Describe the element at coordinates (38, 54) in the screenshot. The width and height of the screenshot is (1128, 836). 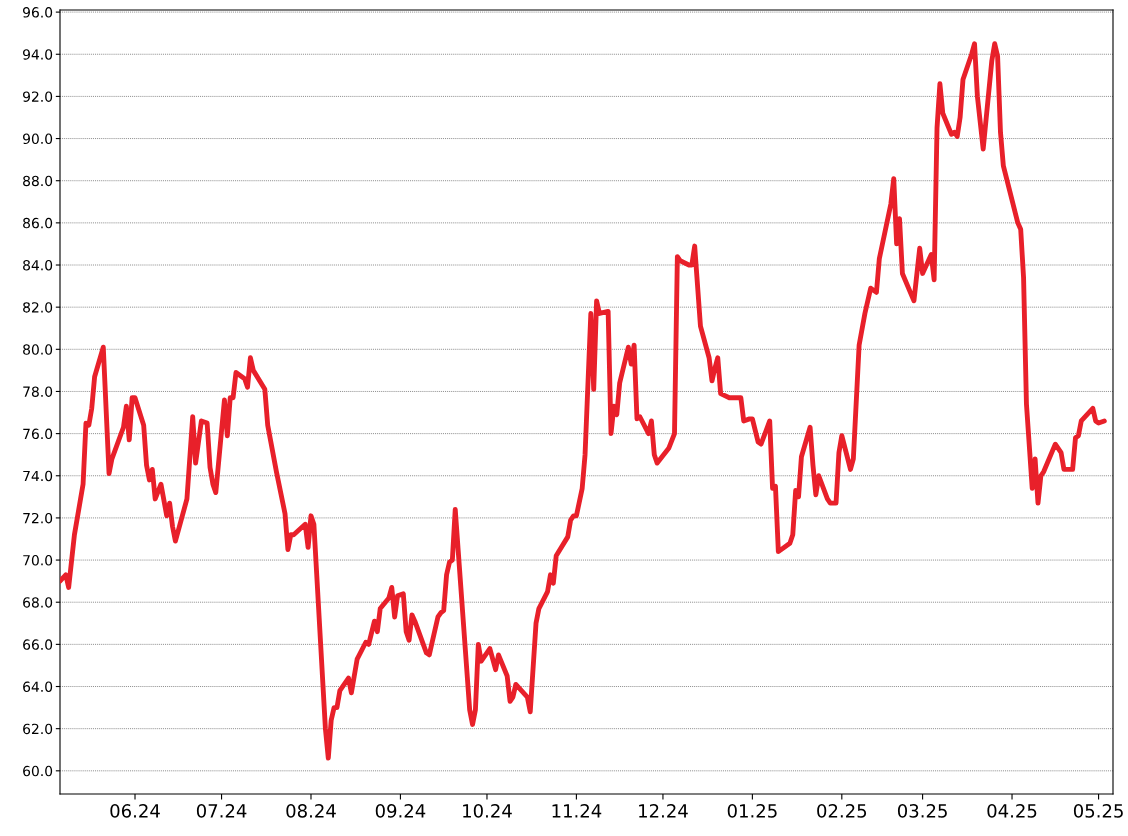
I see `y-tick-label: 94.0` at that location.